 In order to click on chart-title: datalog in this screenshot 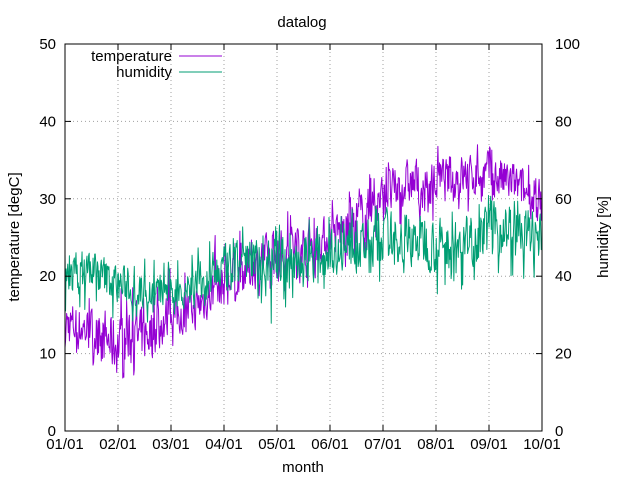, I will do `click(301, 22)`.